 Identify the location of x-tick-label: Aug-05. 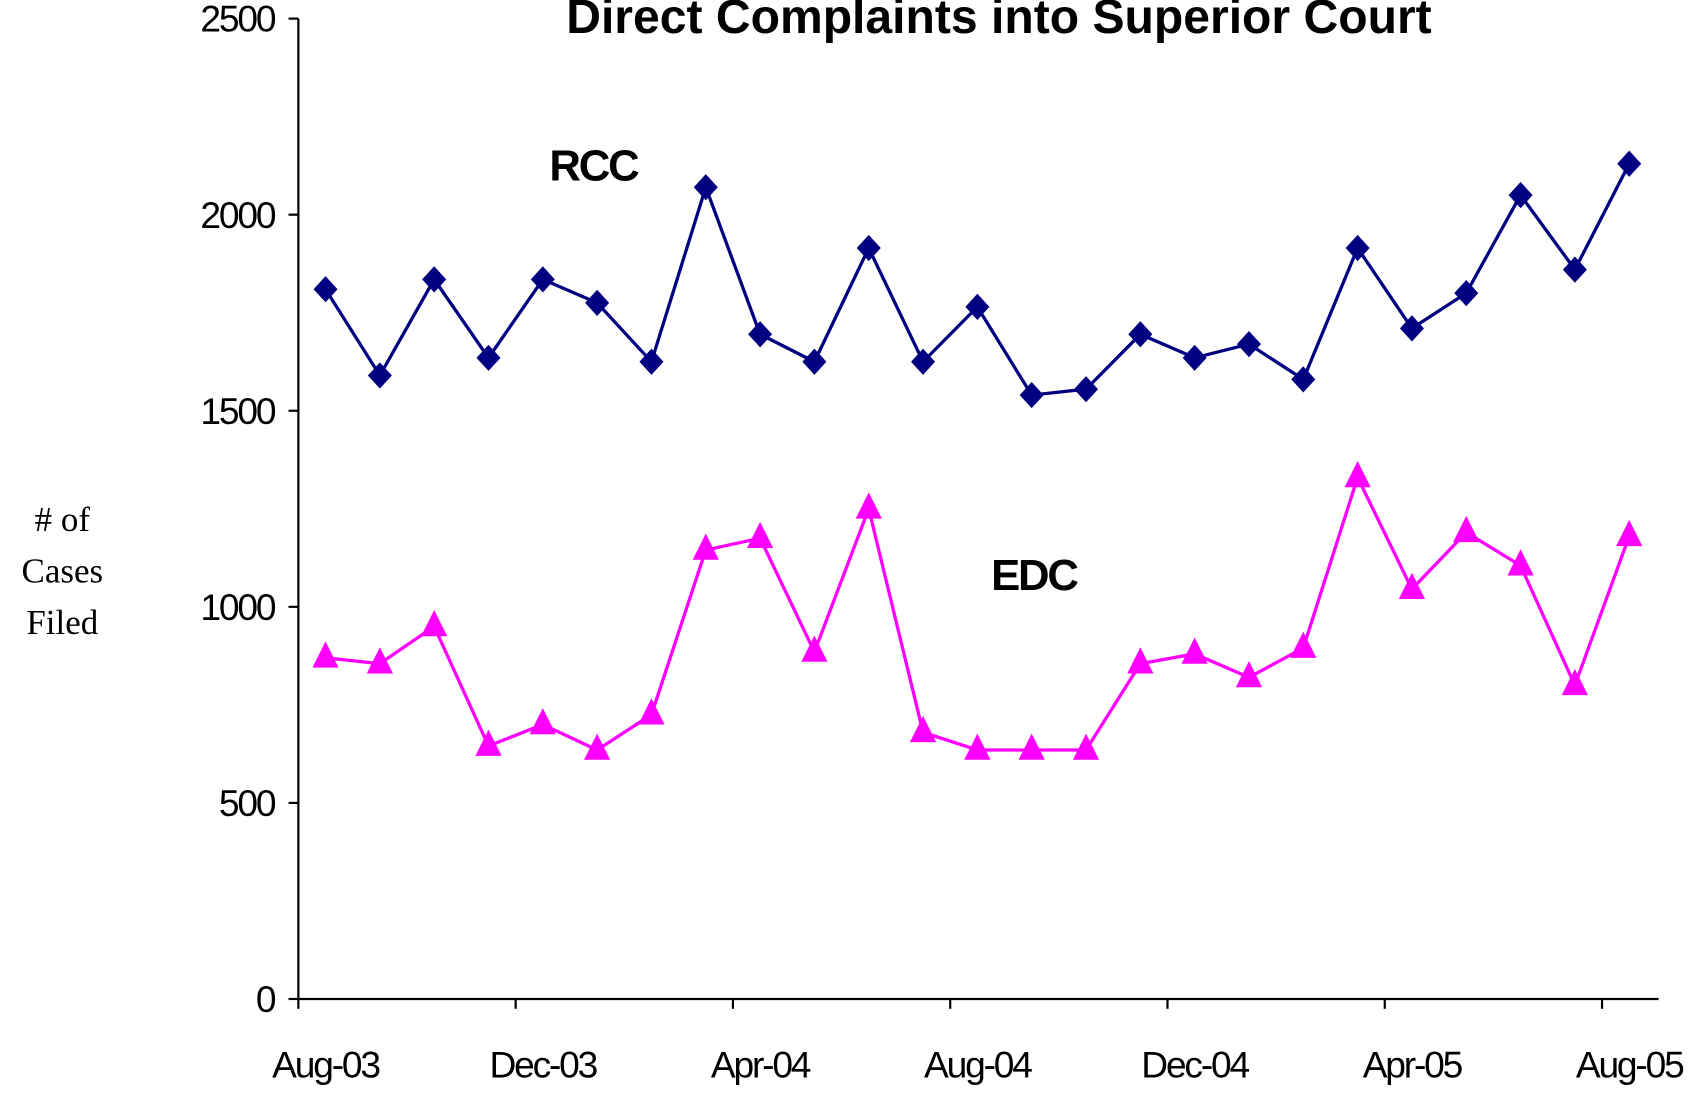
(1630, 1065).